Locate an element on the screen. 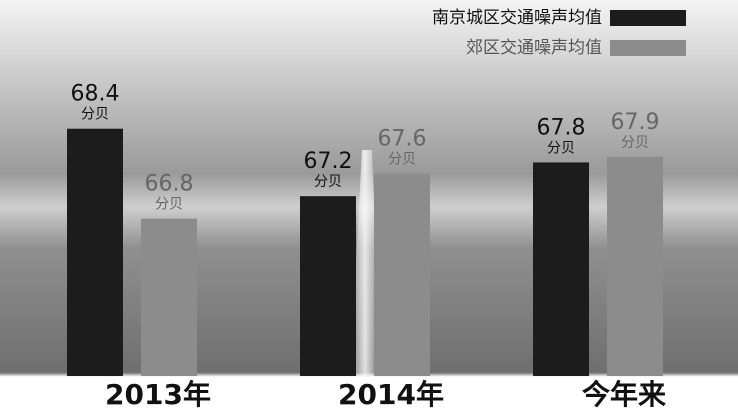 The image size is (738, 414). x-tick-label: 2013年 is located at coordinates (158, 394).